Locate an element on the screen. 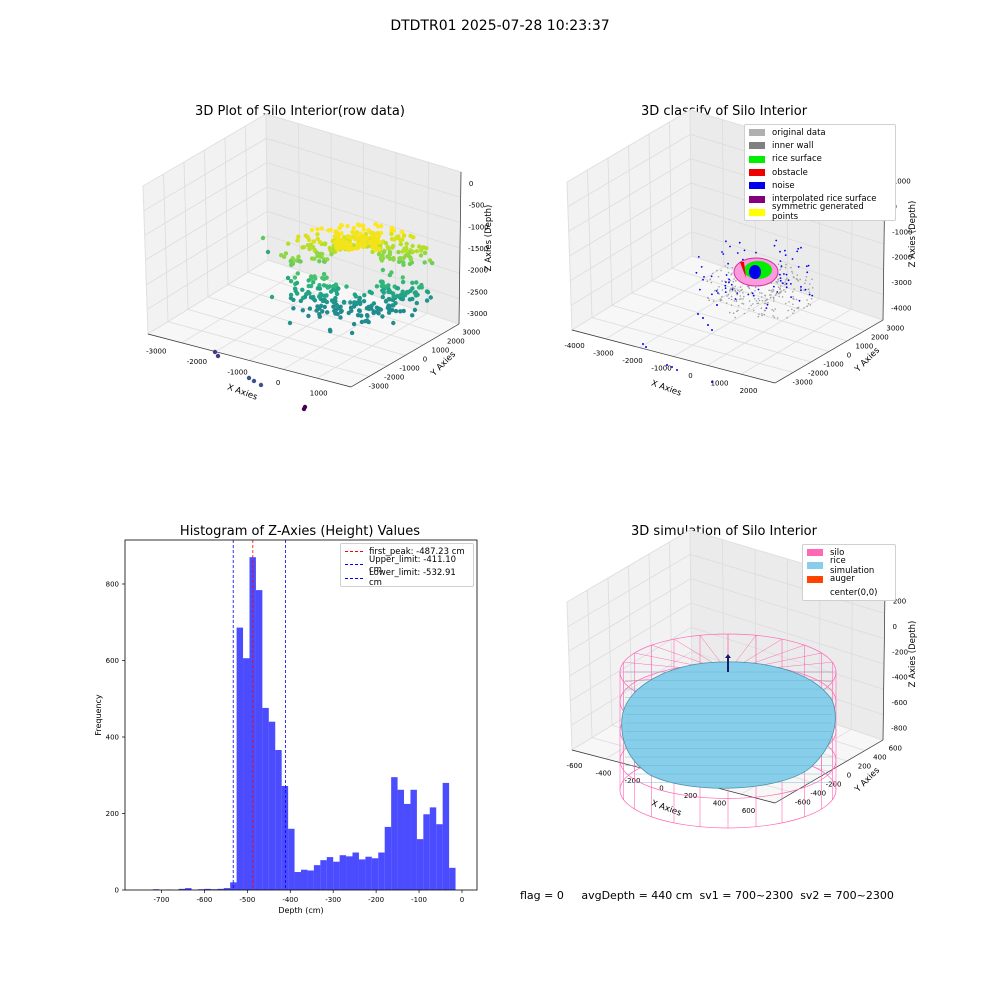 The image size is (1000, 1000). histogram-legend-item: first_peak: -487.23 cm is located at coordinates (407, 551).